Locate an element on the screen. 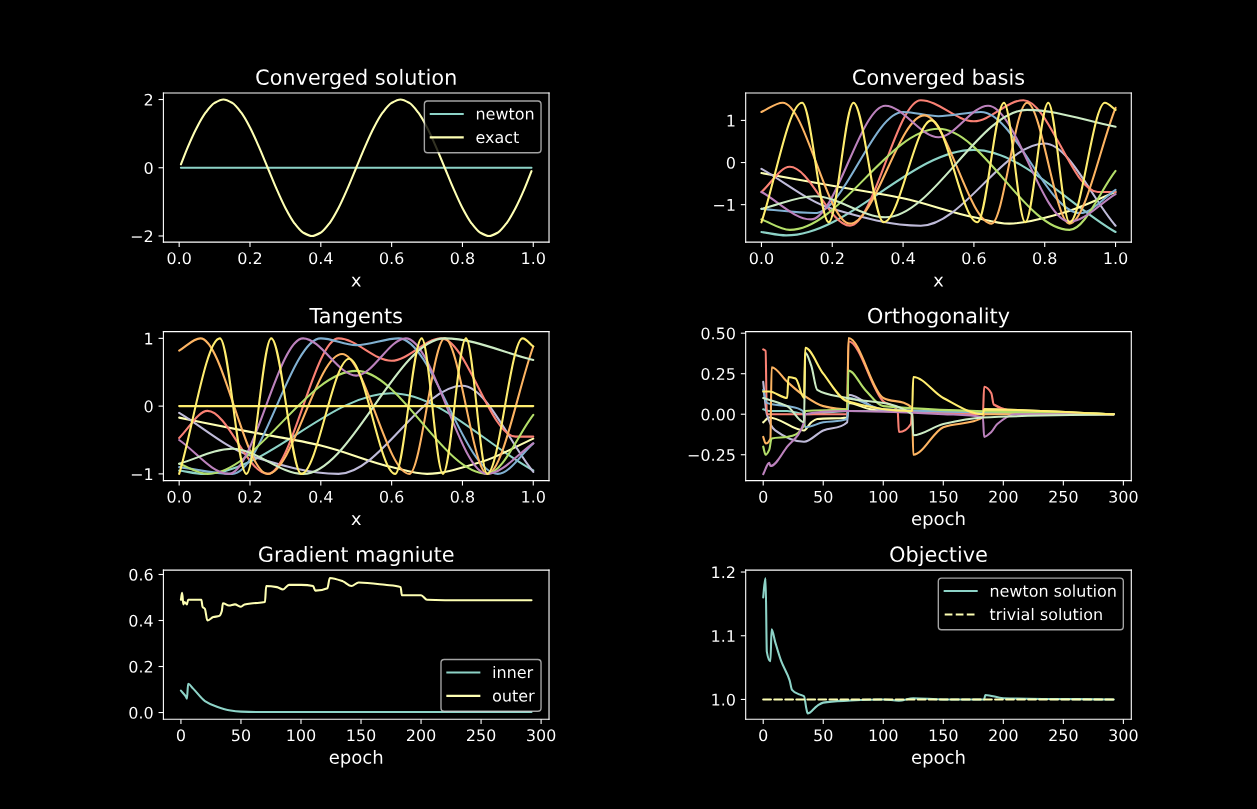 The width and height of the screenshot is (1257, 809). y-tick-label: 0.50 is located at coordinates (718, 333).